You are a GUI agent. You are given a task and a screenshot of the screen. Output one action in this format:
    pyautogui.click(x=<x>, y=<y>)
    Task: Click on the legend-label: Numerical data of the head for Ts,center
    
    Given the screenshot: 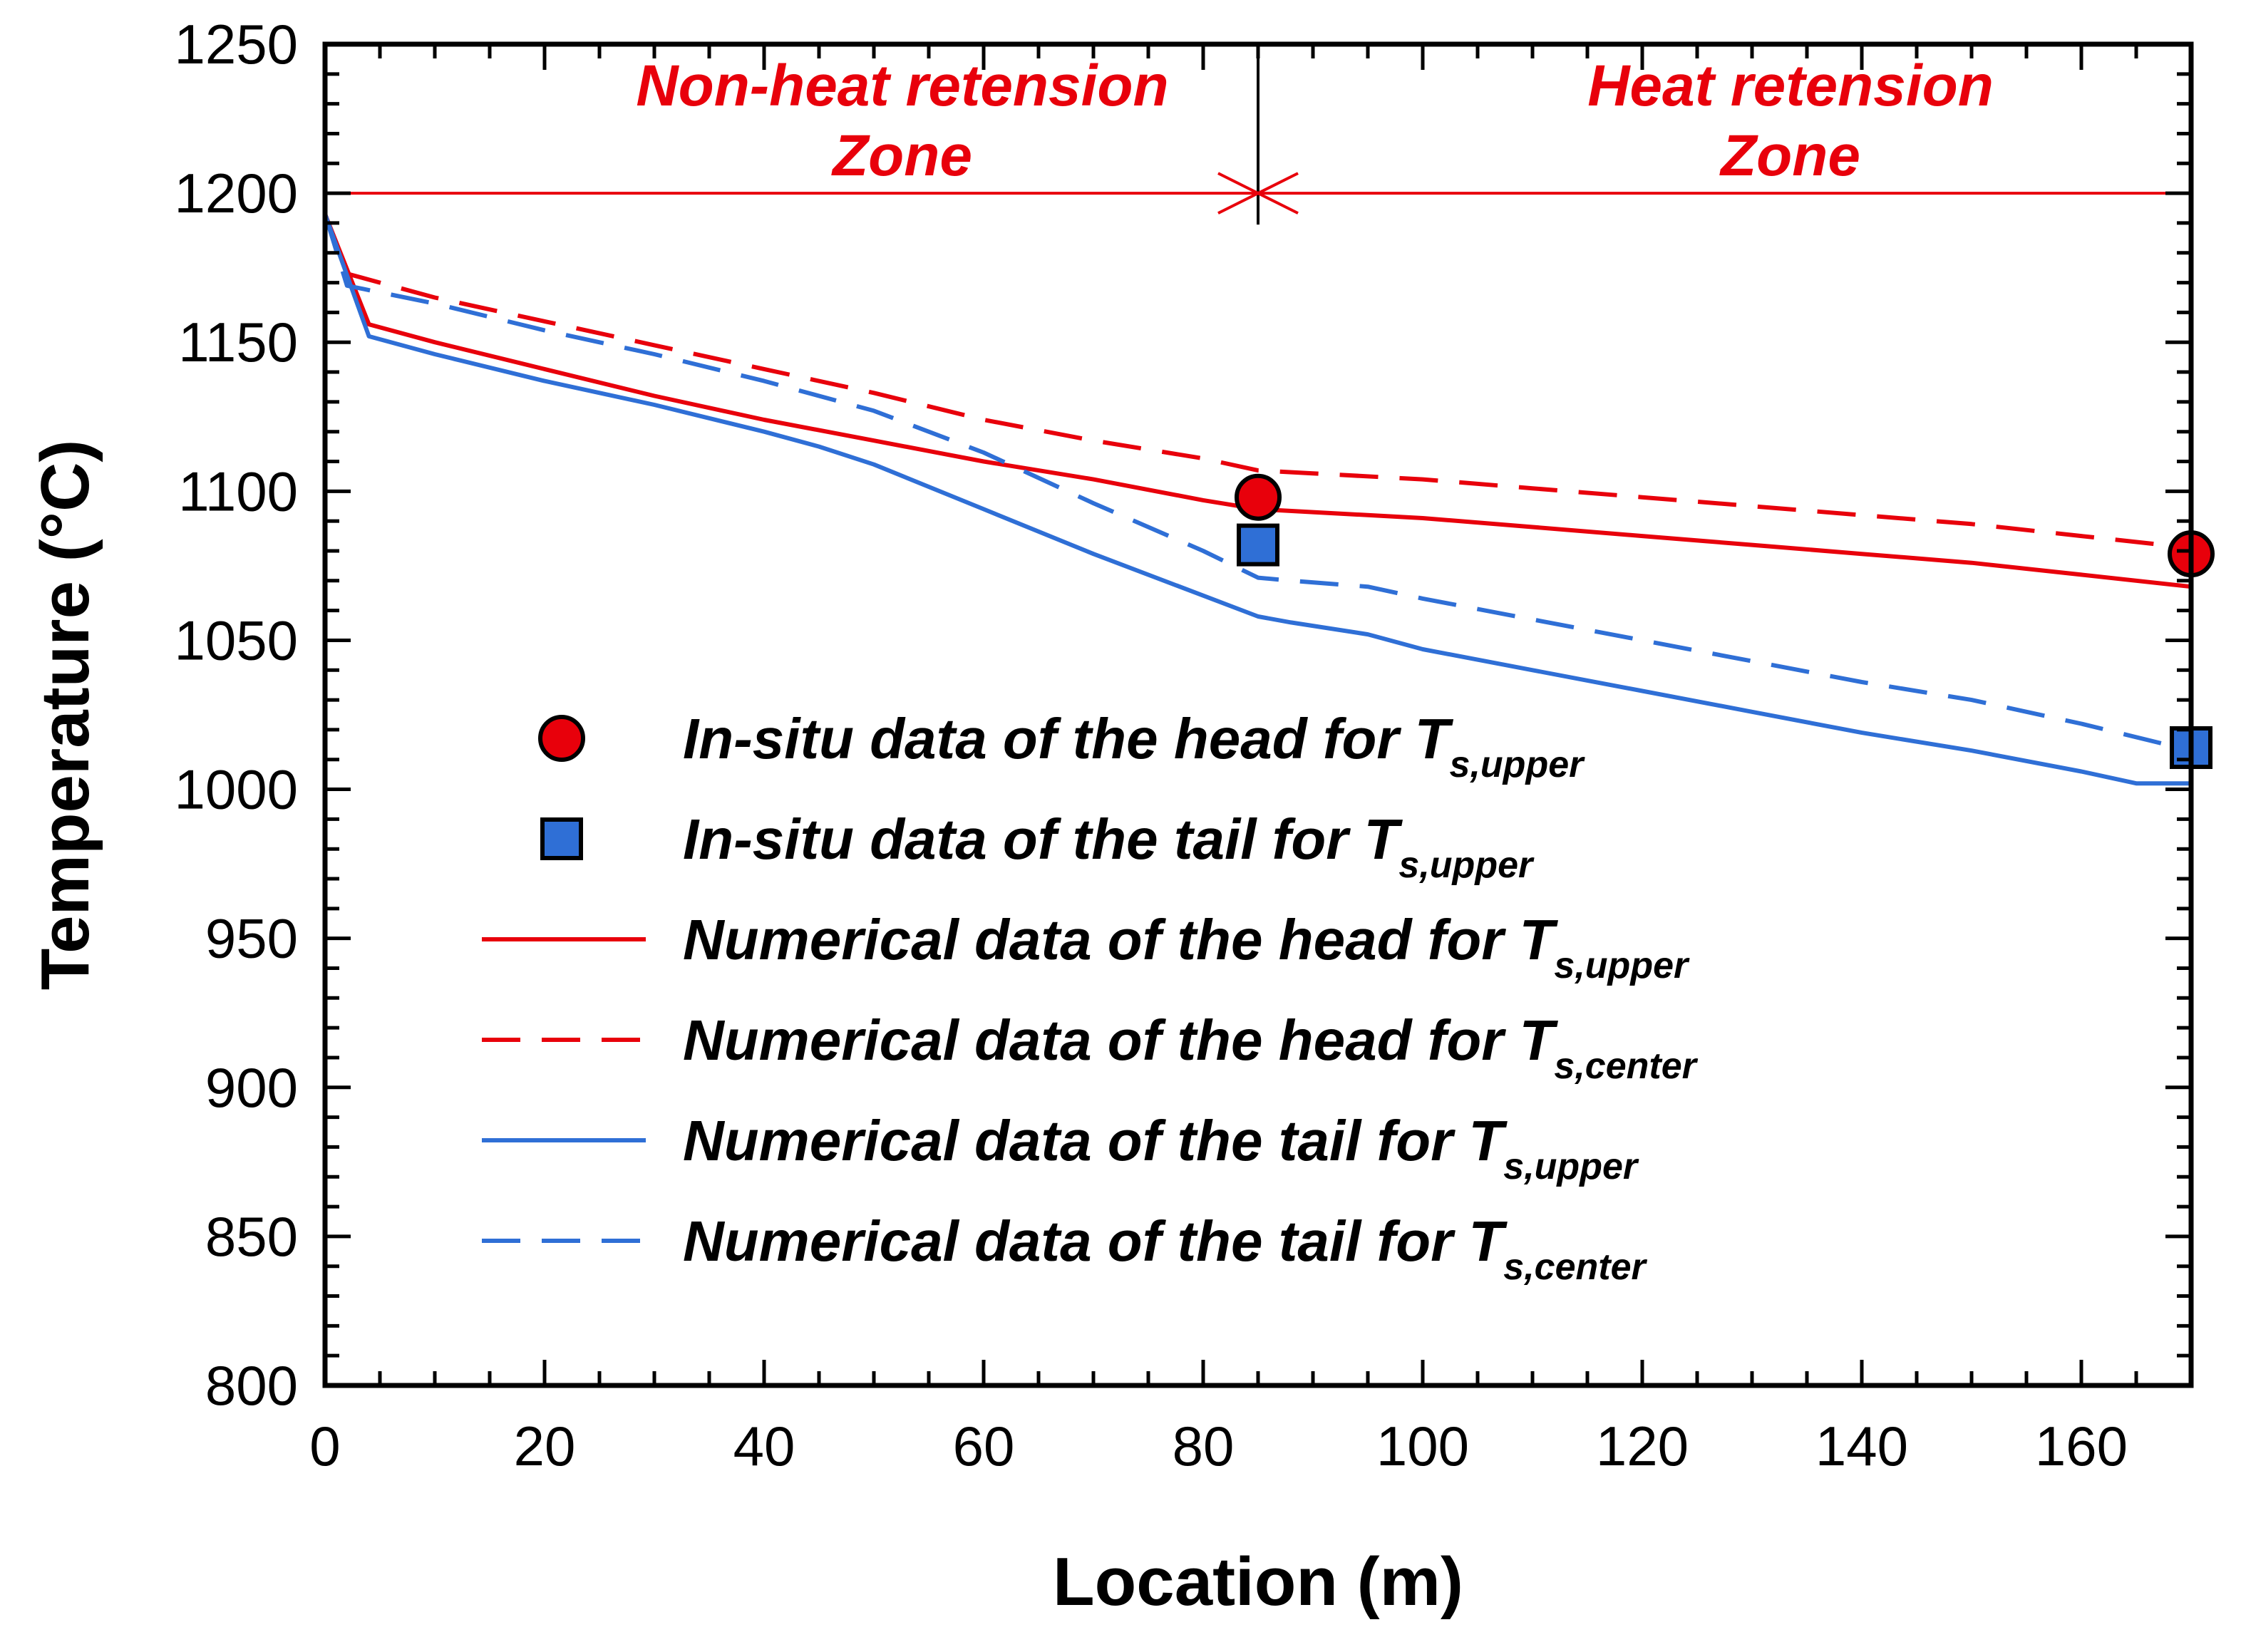 What is the action you would take?
    pyautogui.click(x=1191, y=1047)
    